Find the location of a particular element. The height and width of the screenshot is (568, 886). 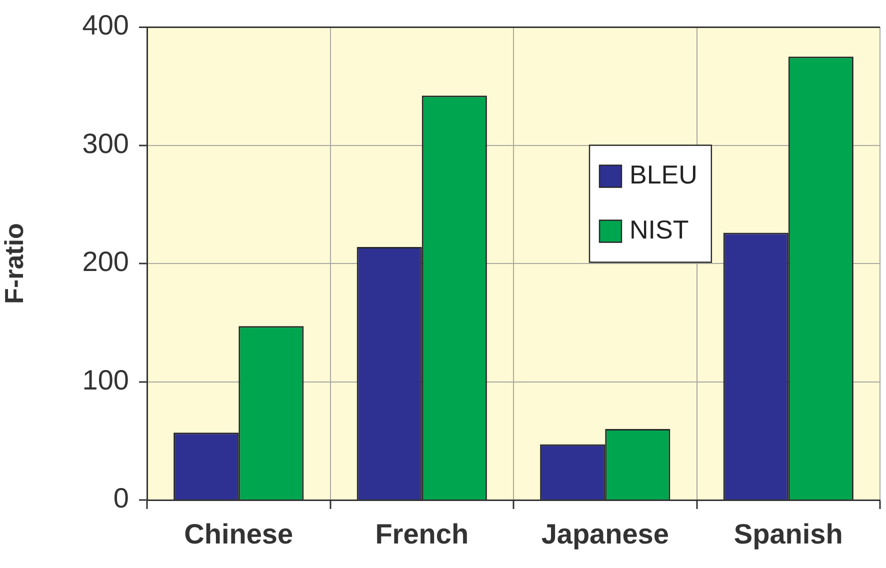

y-tick-label: 200 is located at coordinates (105, 262).